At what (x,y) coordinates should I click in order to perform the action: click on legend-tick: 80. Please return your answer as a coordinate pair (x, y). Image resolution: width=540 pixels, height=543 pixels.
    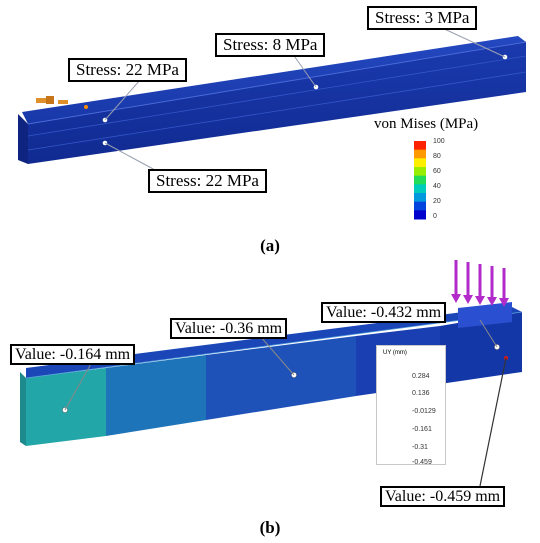
    Looking at the image, I should click on (437, 156).